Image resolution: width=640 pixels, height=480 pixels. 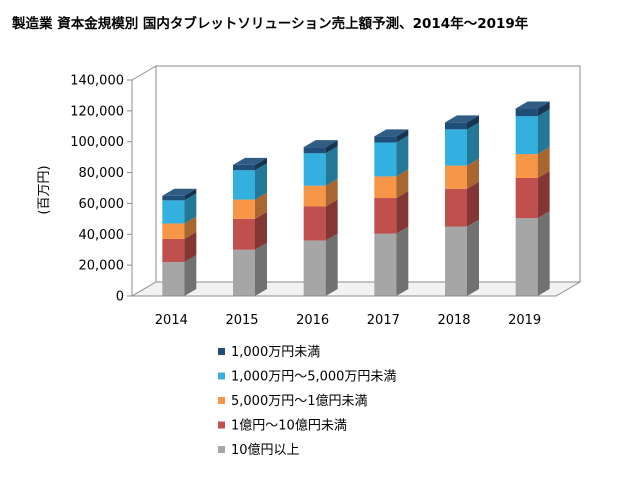 What do you see at coordinates (312, 320) in the screenshot?
I see `x-tick-label: 2016` at bounding box center [312, 320].